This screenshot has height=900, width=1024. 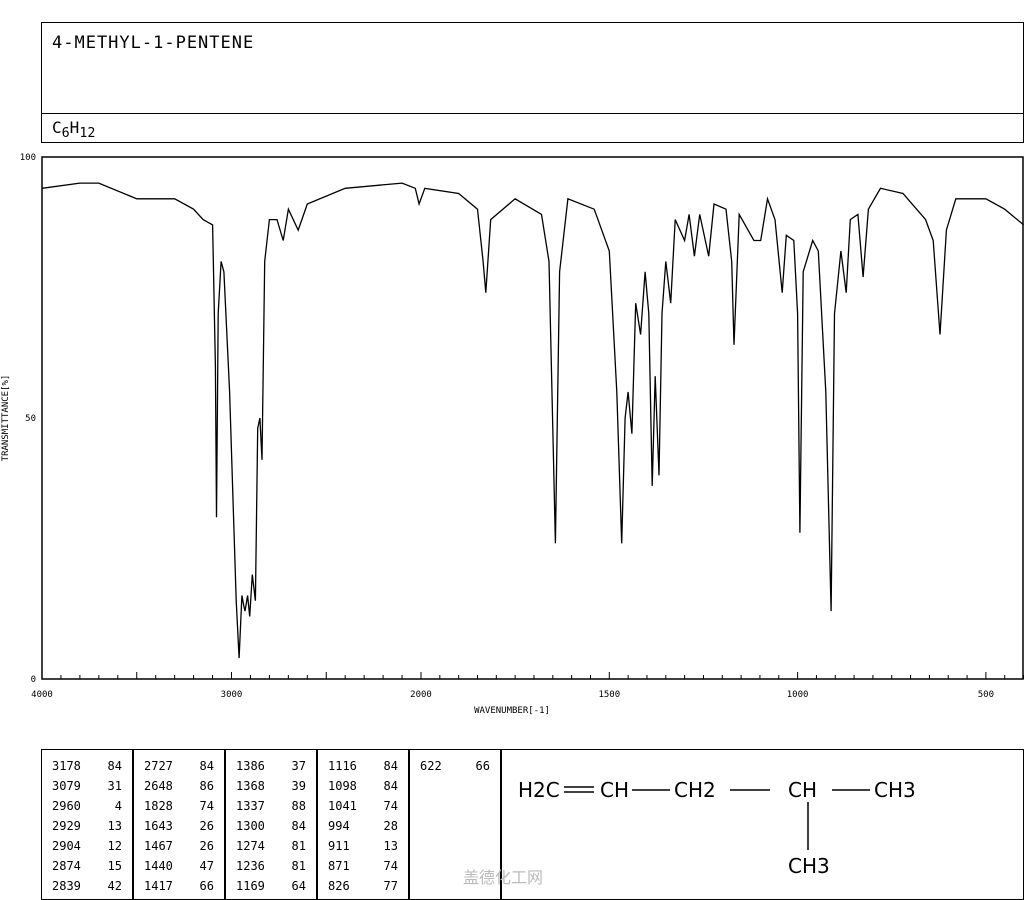 I want to click on peak-row: 994 28, so click(x=363, y=826).